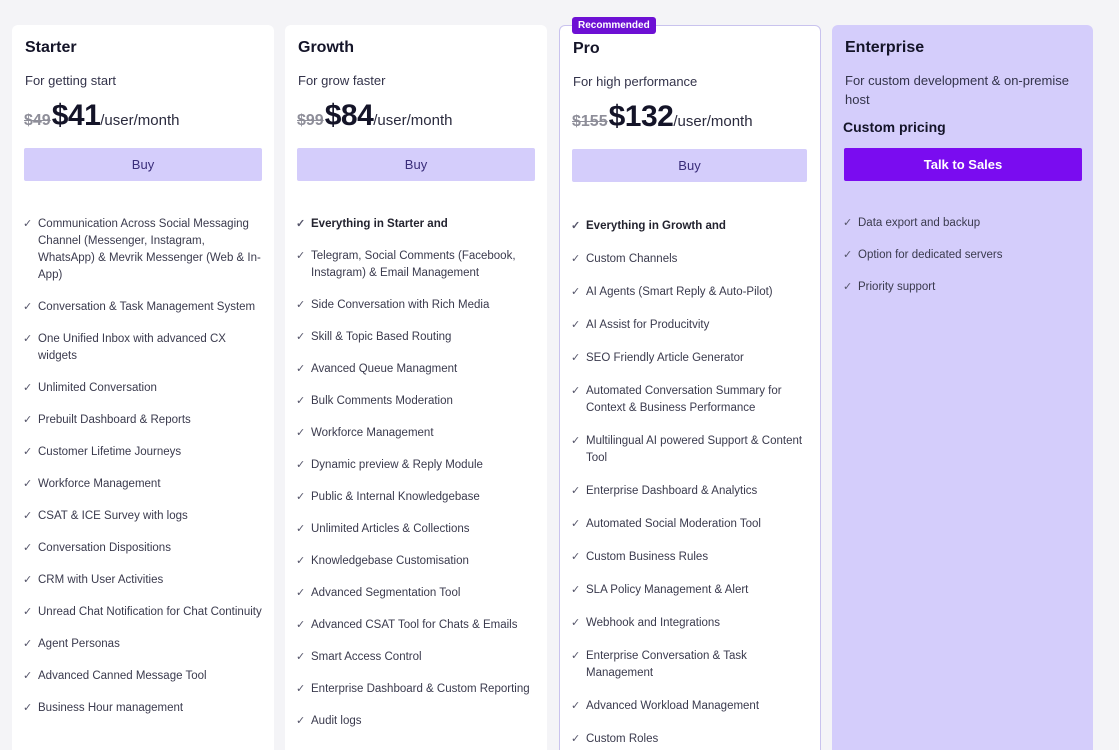 This screenshot has height=750, width=1119. Describe the element at coordinates (76, 115) in the screenshot. I see `current-price: $41` at that location.